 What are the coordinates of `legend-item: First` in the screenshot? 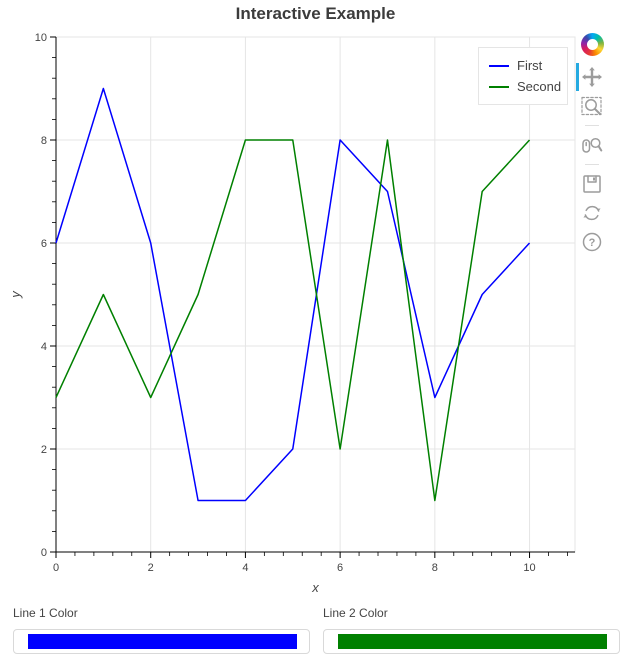 It's located at (528, 65).